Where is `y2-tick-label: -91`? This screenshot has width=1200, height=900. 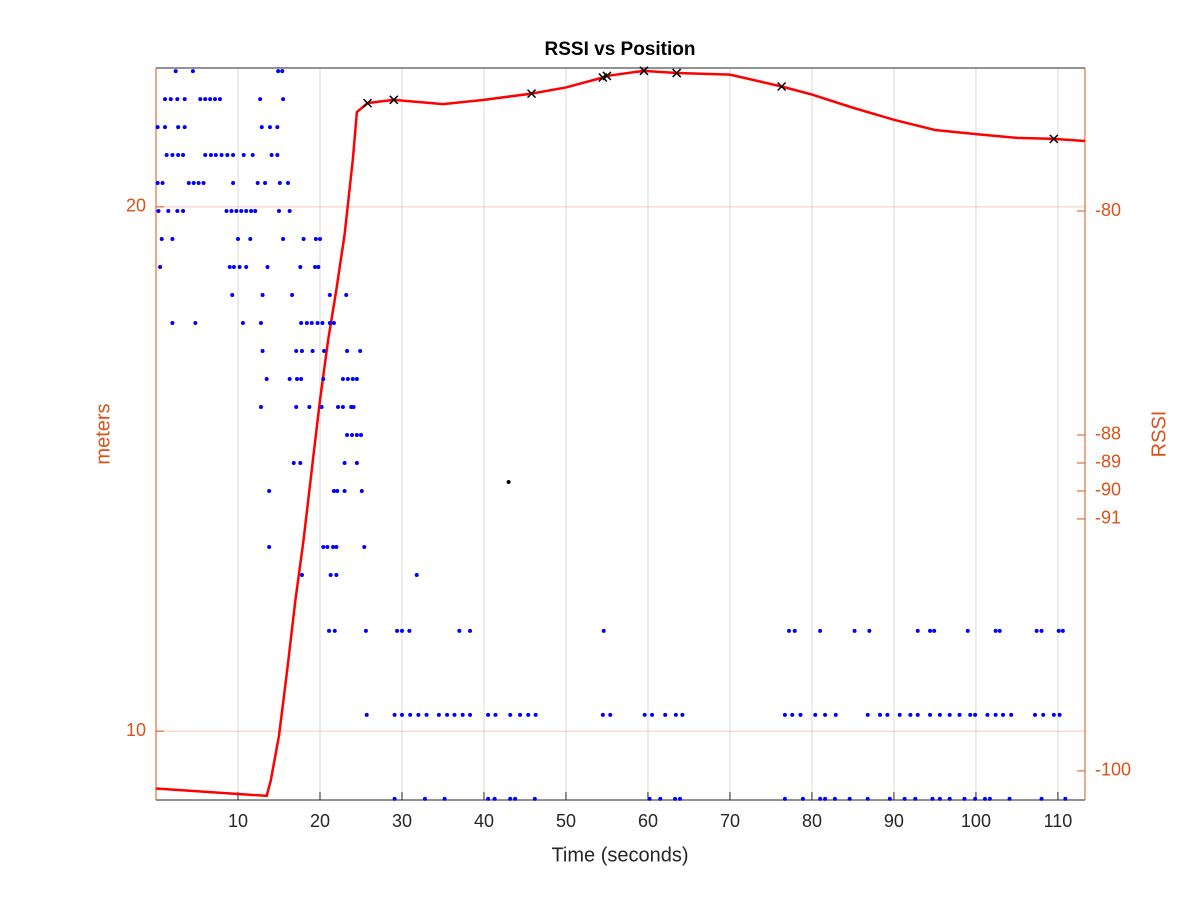 y2-tick-label: -91 is located at coordinates (1108, 518).